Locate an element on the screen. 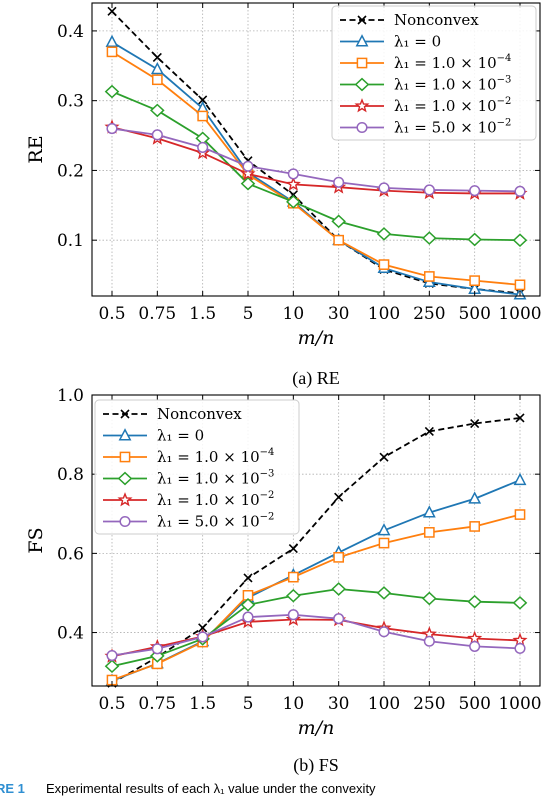 Image resolution: width=556 pixels, height=800 pixels. legend-label: Nonconvex is located at coordinates (436, 20).